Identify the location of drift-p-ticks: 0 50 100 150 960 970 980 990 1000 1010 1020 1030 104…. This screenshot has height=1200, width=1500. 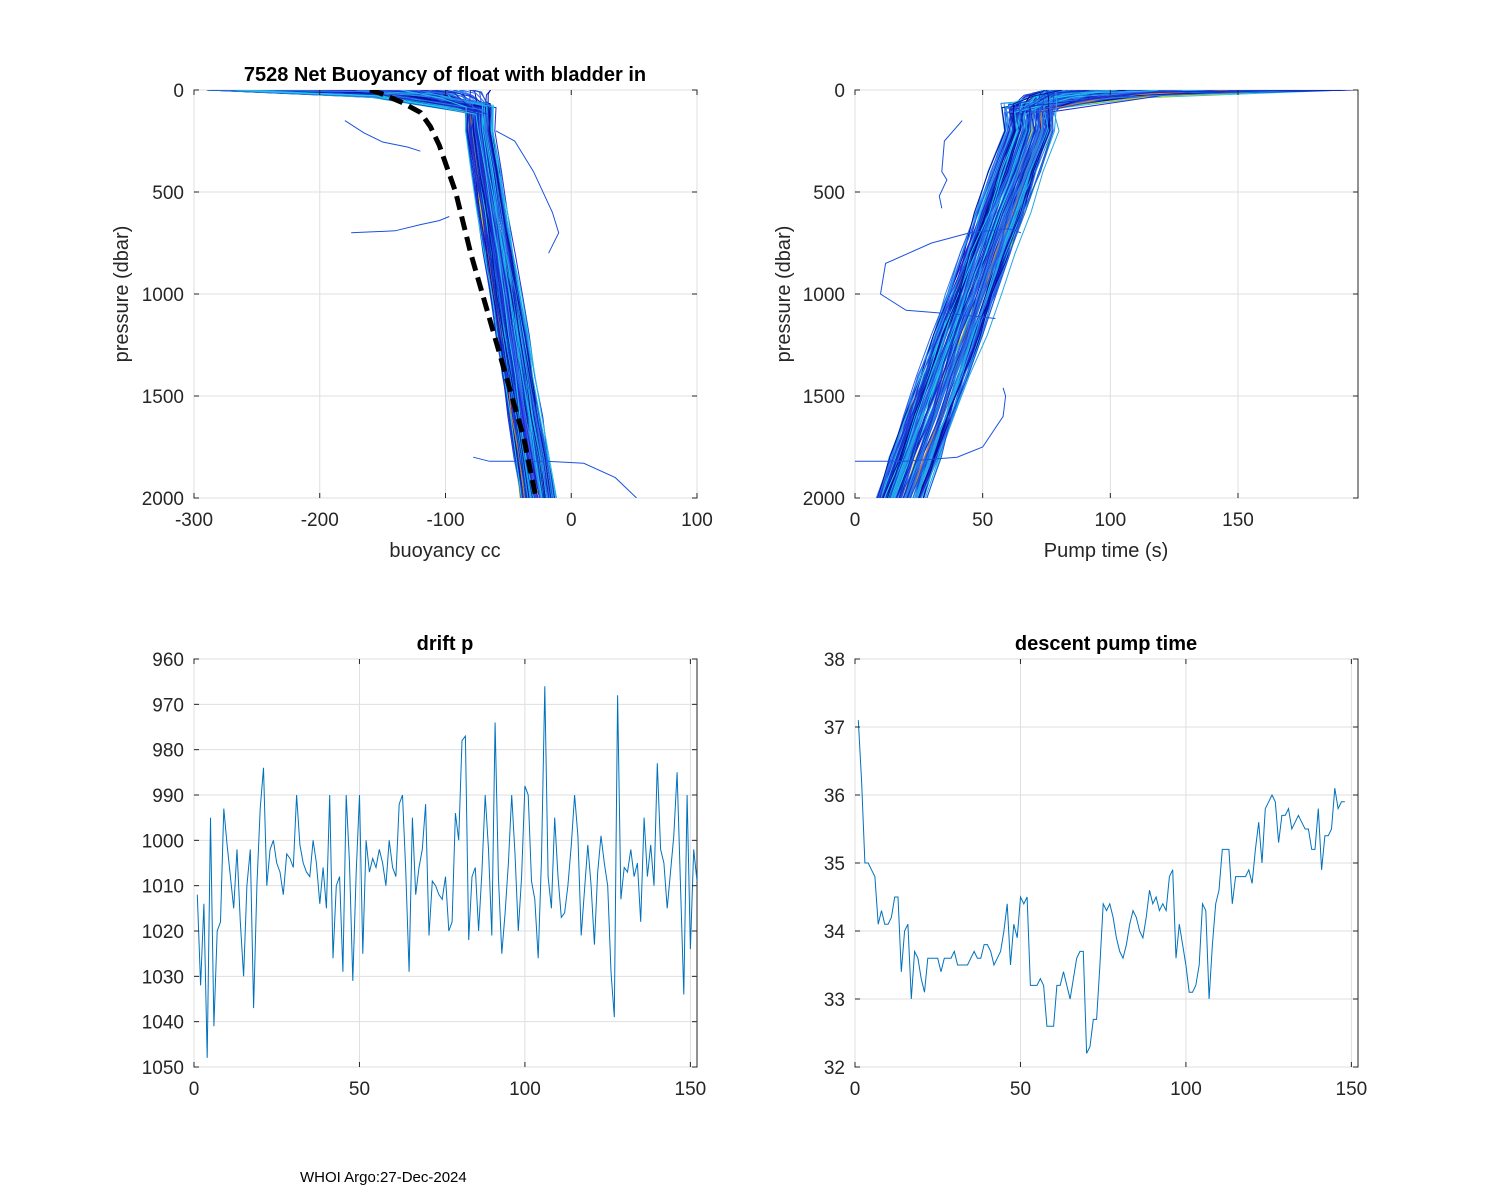
(424, 875).